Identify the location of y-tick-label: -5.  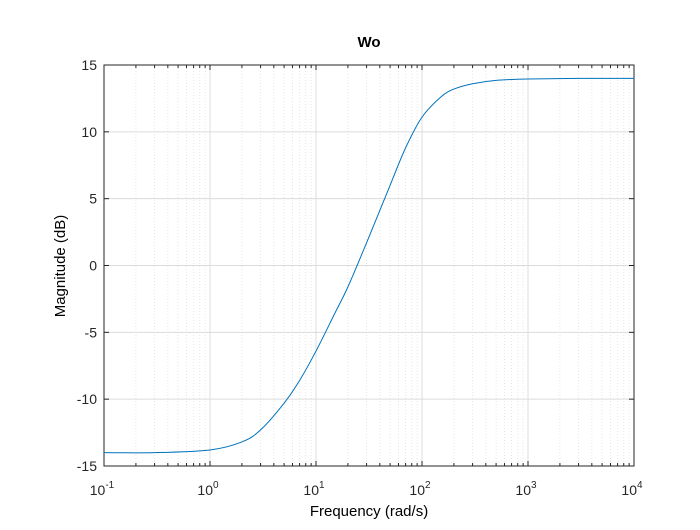
(91, 332).